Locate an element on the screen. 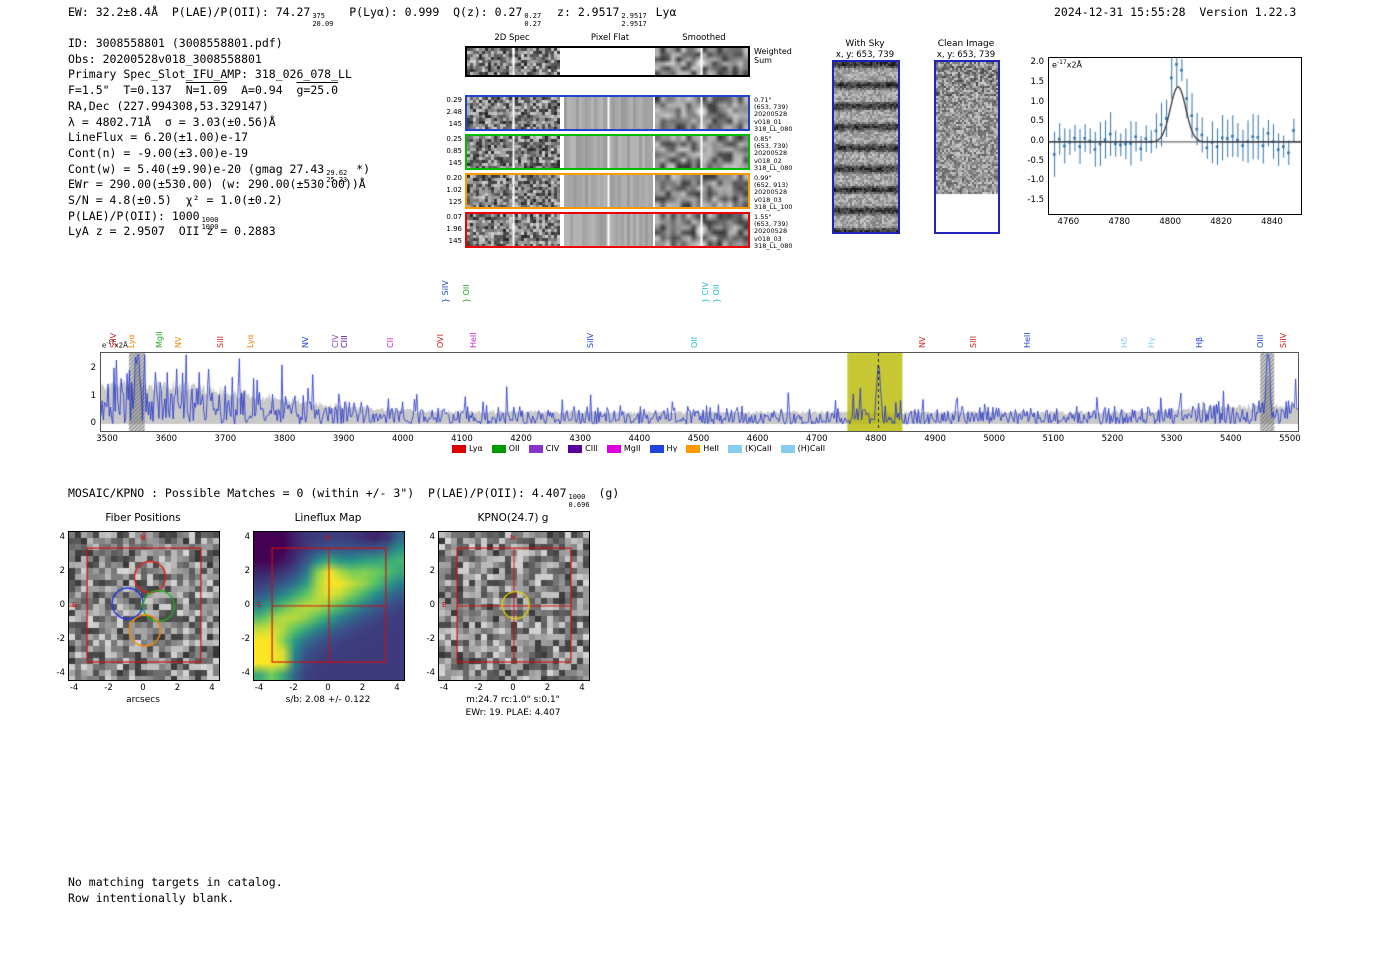  text-segment: ID: 3008558801 (3008558801.pdf) is located at coordinates (175, 43).